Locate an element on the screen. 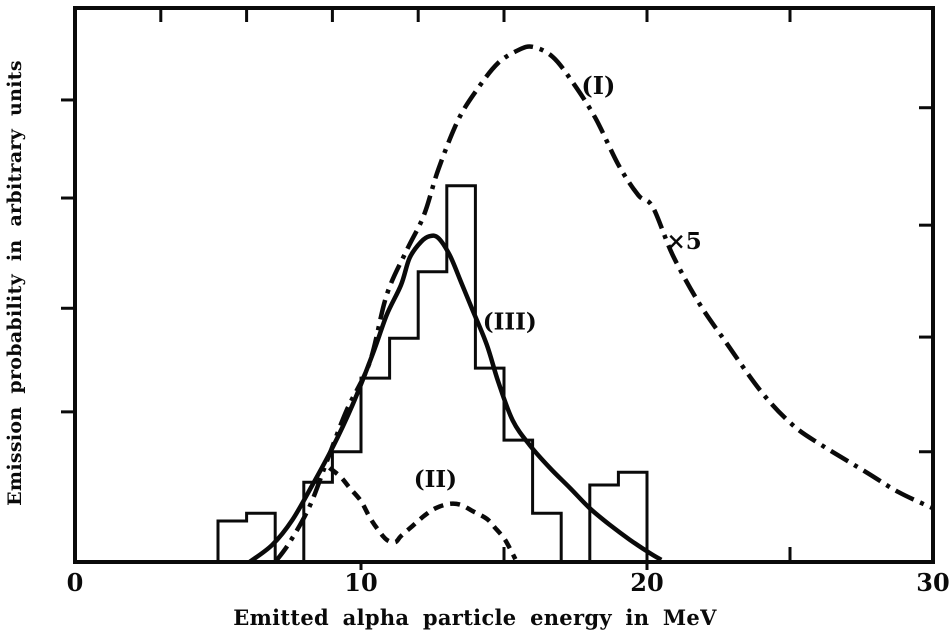 This screenshot has width=950, height=639. x-tick-label: 10 is located at coordinates (360, 582).